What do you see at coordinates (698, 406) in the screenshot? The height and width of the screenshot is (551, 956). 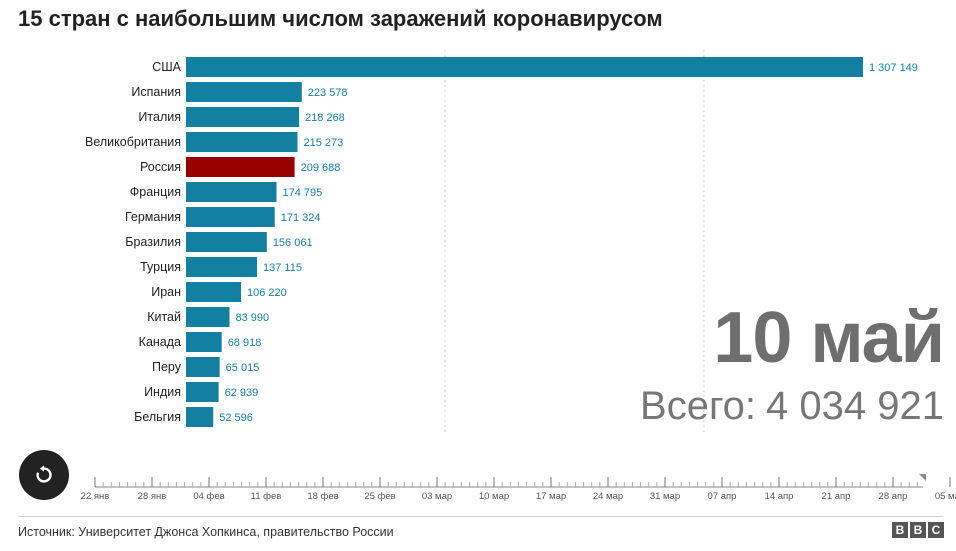 I see `total-label: Всего:` at bounding box center [698, 406].